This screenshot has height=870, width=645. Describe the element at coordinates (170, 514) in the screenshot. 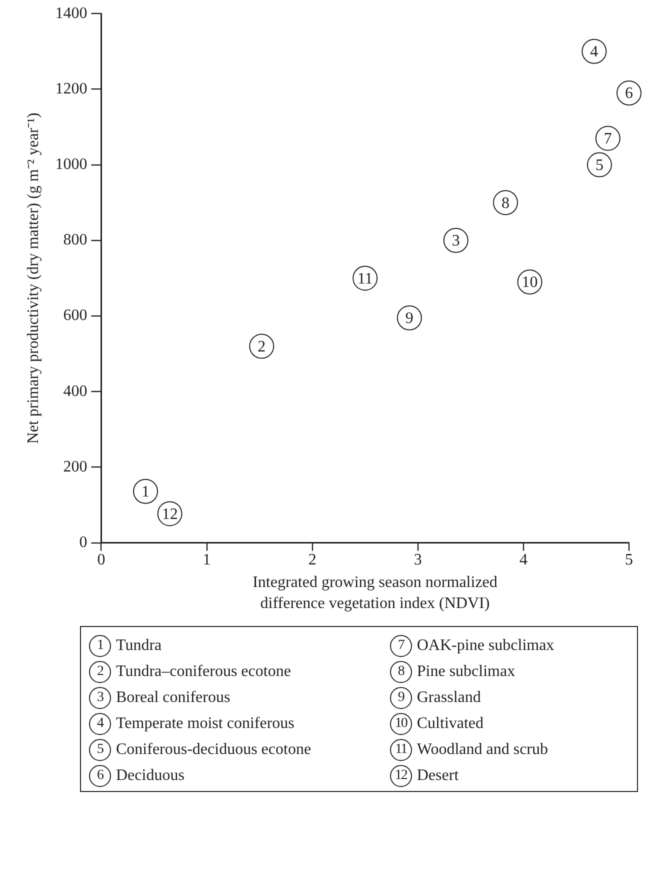

I see `annotation: 12` at that location.